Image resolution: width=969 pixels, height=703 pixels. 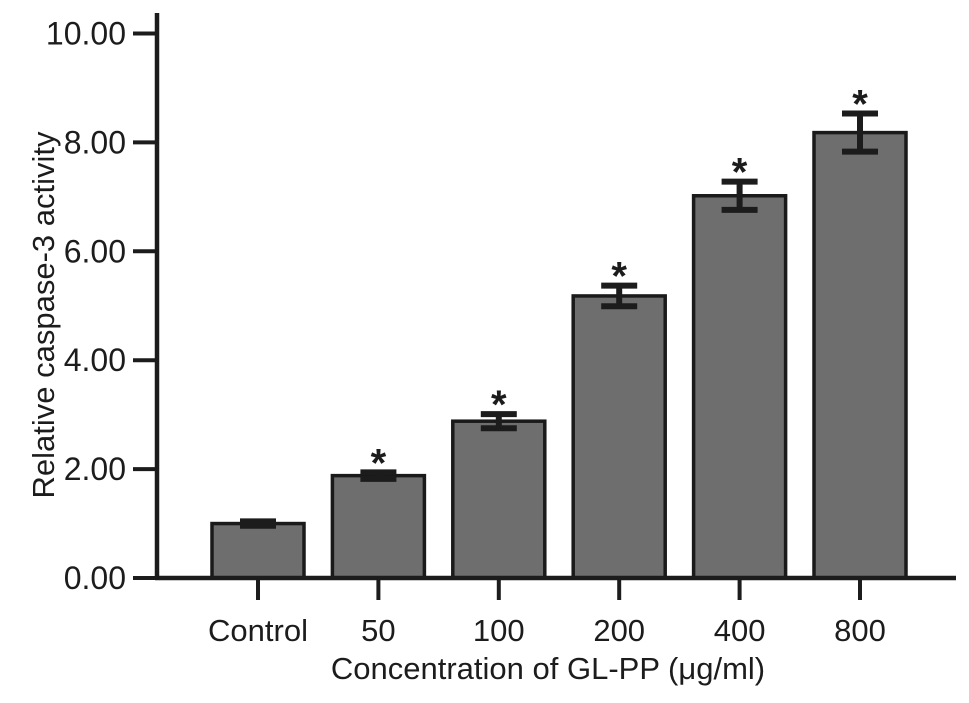 I want to click on x-tick-label: 400, so click(x=740, y=630).